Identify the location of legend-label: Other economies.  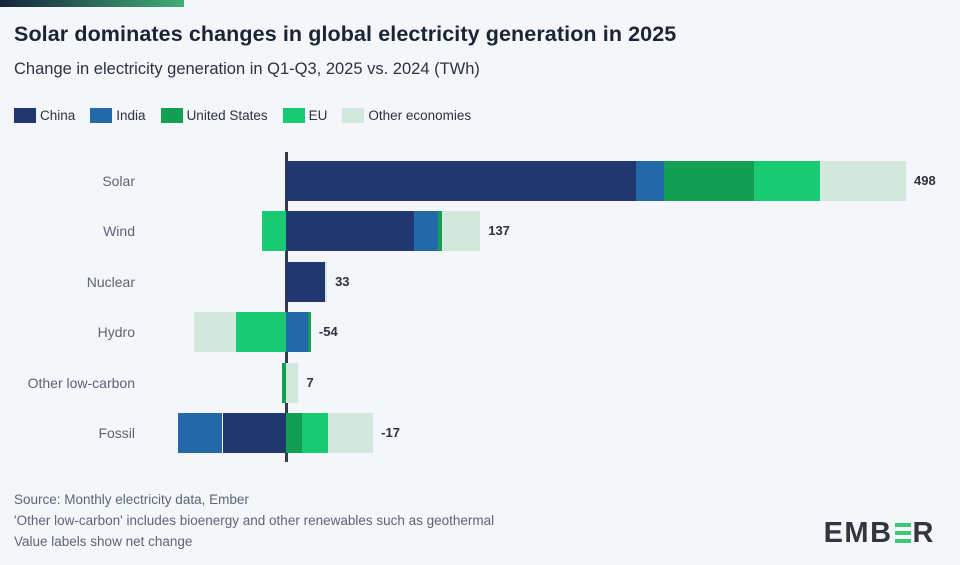
(420, 115).